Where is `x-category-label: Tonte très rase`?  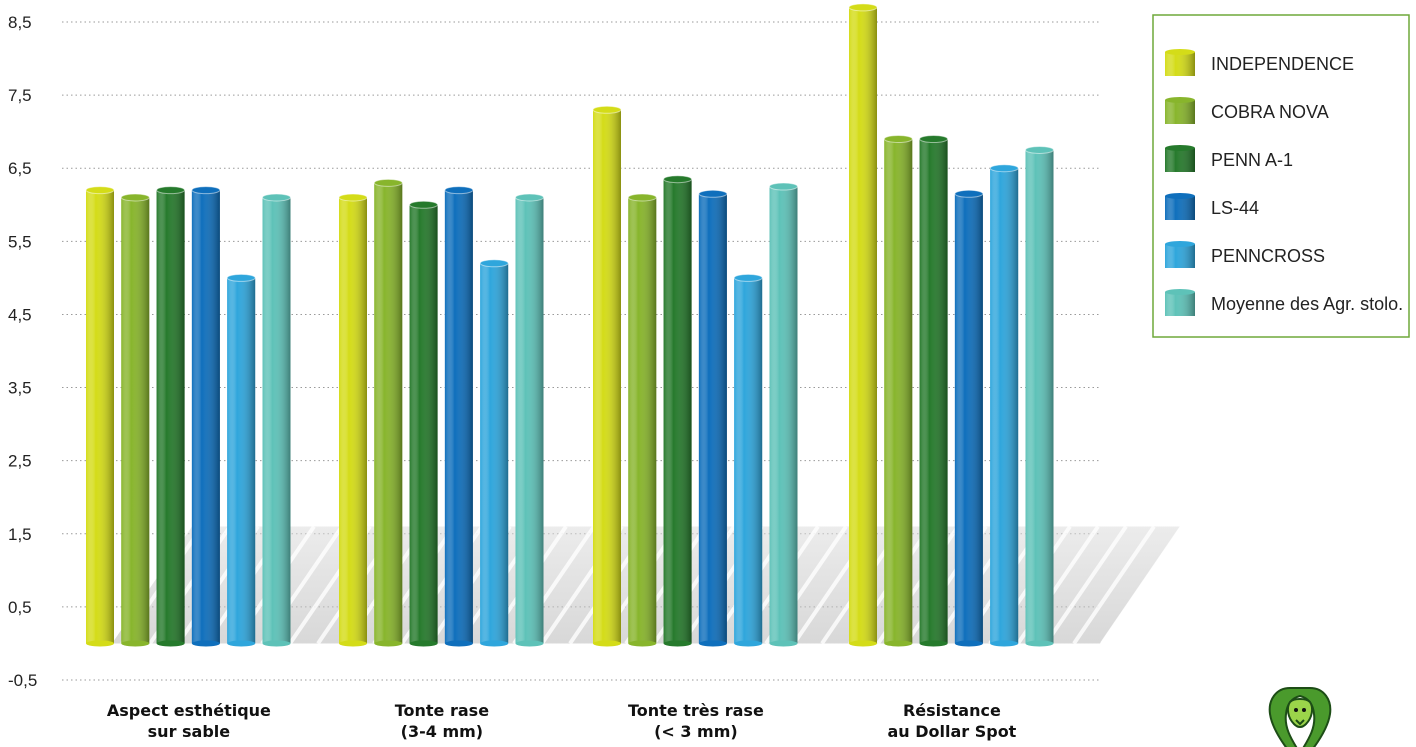 x-category-label: Tonte très rase is located at coordinates (696, 710).